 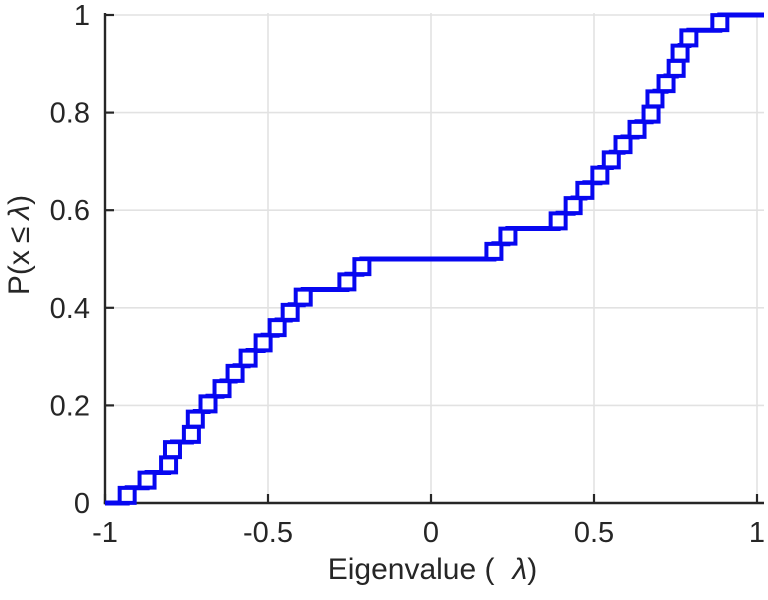 I want to click on y-tick-label: 0.4, so click(x=70, y=309).